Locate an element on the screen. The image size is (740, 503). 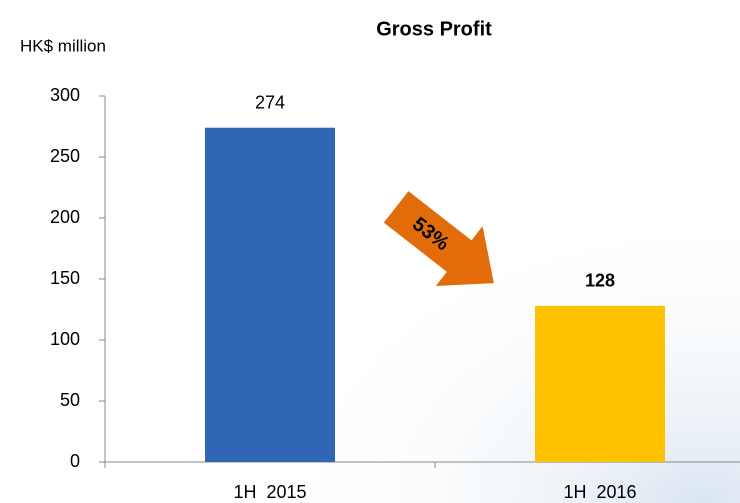
y-tick-label: 250 is located at coordinates (65, 156).